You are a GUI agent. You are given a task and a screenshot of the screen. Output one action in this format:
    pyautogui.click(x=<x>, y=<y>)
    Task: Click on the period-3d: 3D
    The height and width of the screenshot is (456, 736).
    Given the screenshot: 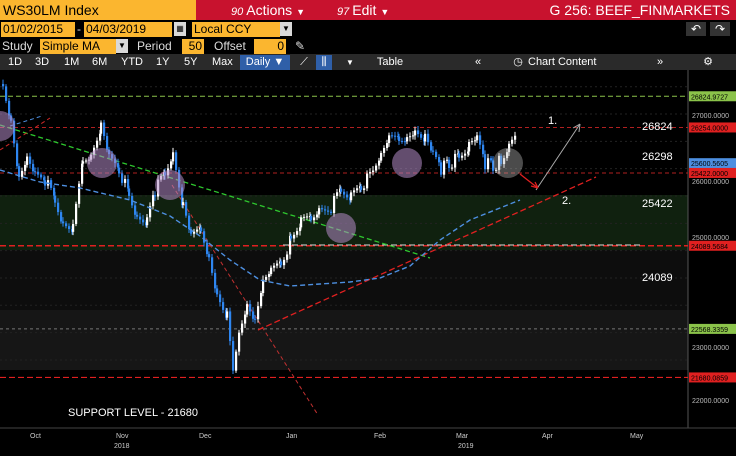 What is the action you would take?
    pyautogui.click(x=42, y=62)
    